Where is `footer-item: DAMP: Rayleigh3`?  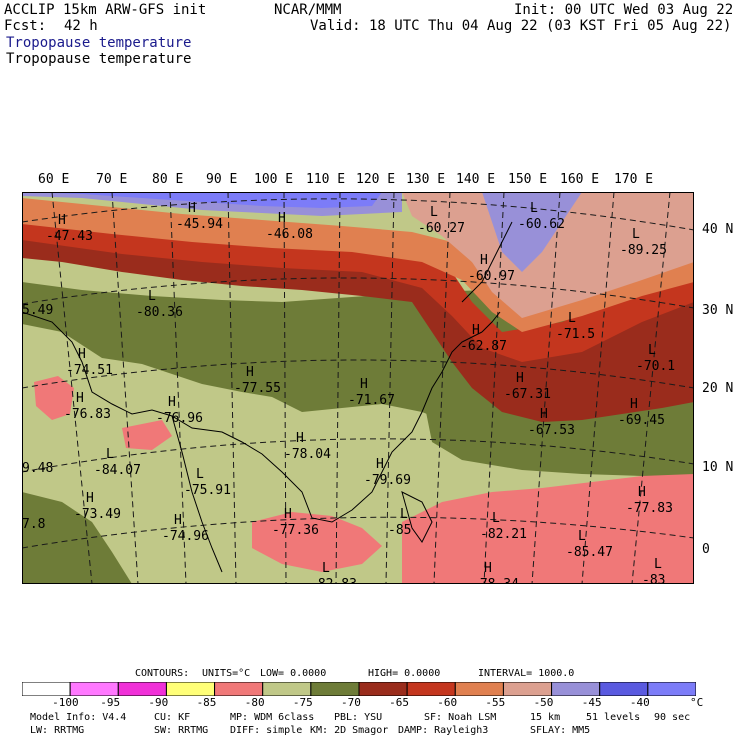
footer-item: DAMP: Rayleigh3 is located at coordinates (443, 730).